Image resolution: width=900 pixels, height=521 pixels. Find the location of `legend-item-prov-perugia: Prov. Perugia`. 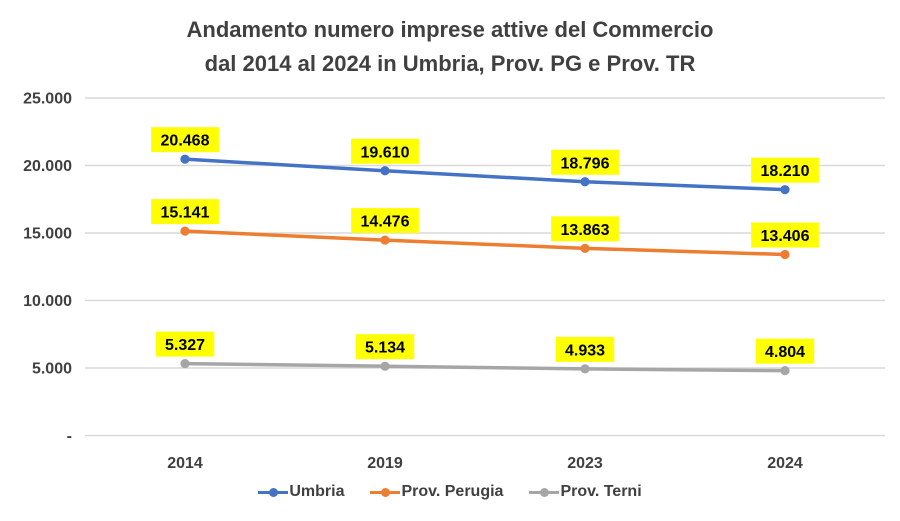

legend-item-prov-perugia: Prov. Perugia is located at coordinates (436, 492).